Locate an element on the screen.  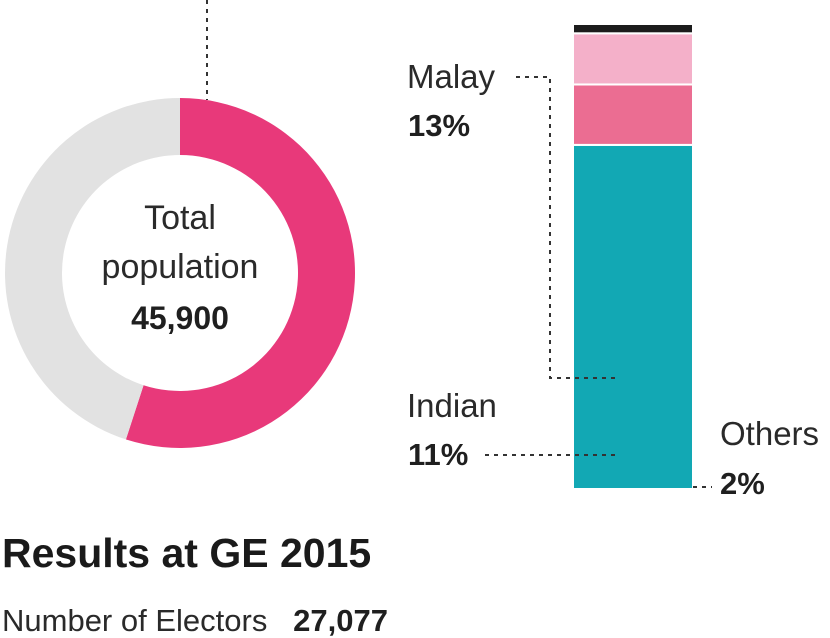
results-heading: Results at GE 2015 is located at coordinates (187, 553).